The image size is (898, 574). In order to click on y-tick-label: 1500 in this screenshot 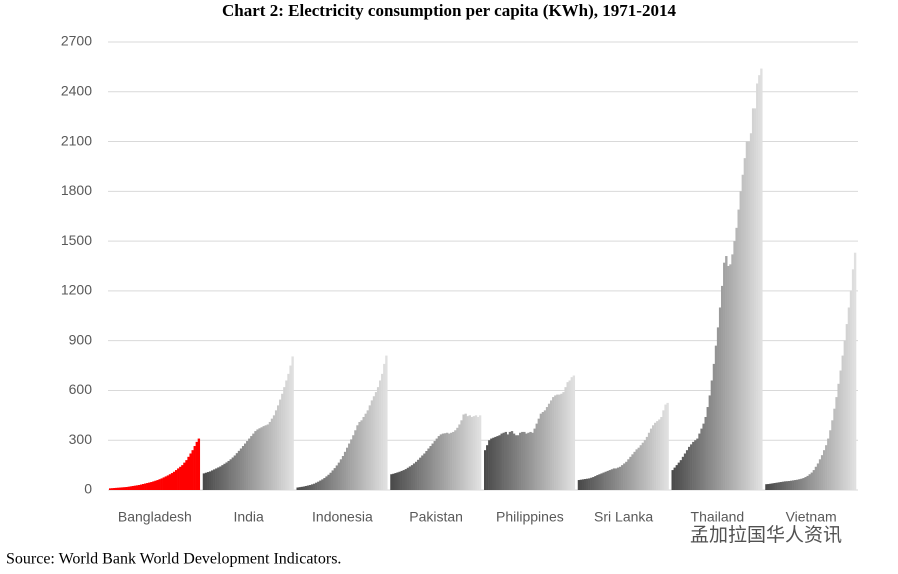, I will do `click(76, 240)`.